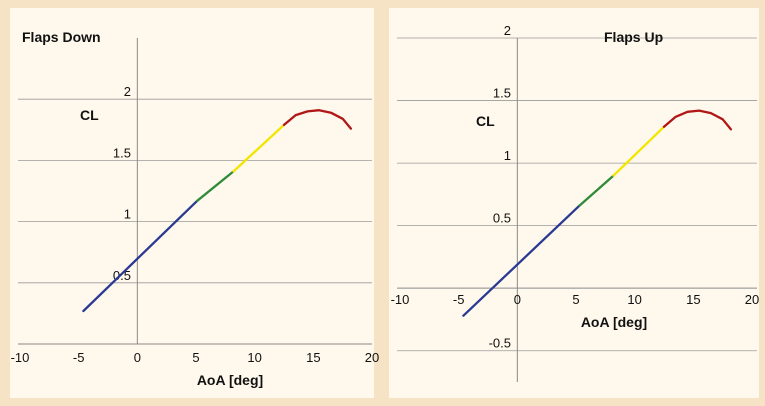  Describe the element at coordinates (500, 343) in the screenshot. I see `y-tick-label: -0.5` at that location.